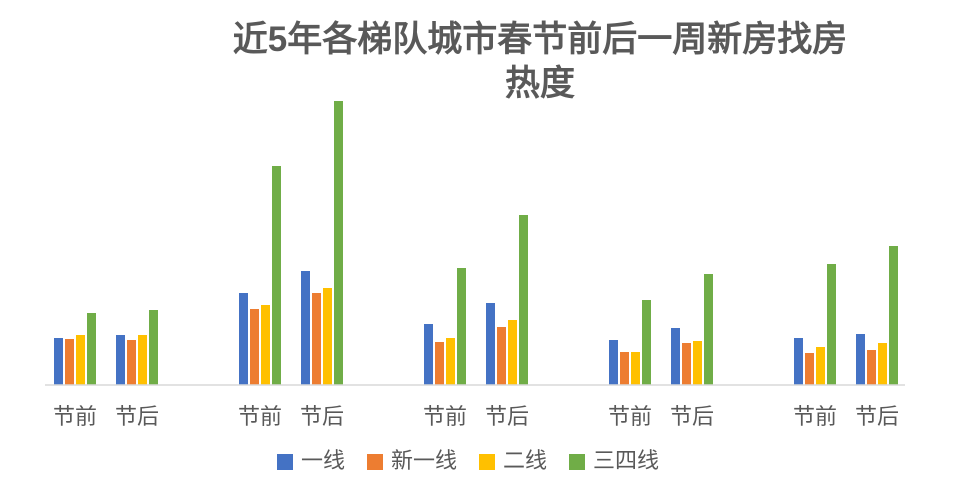  Describe the element at coordinates (323, 460) in the screenshot. I see `legend-label: 一线` at that location.